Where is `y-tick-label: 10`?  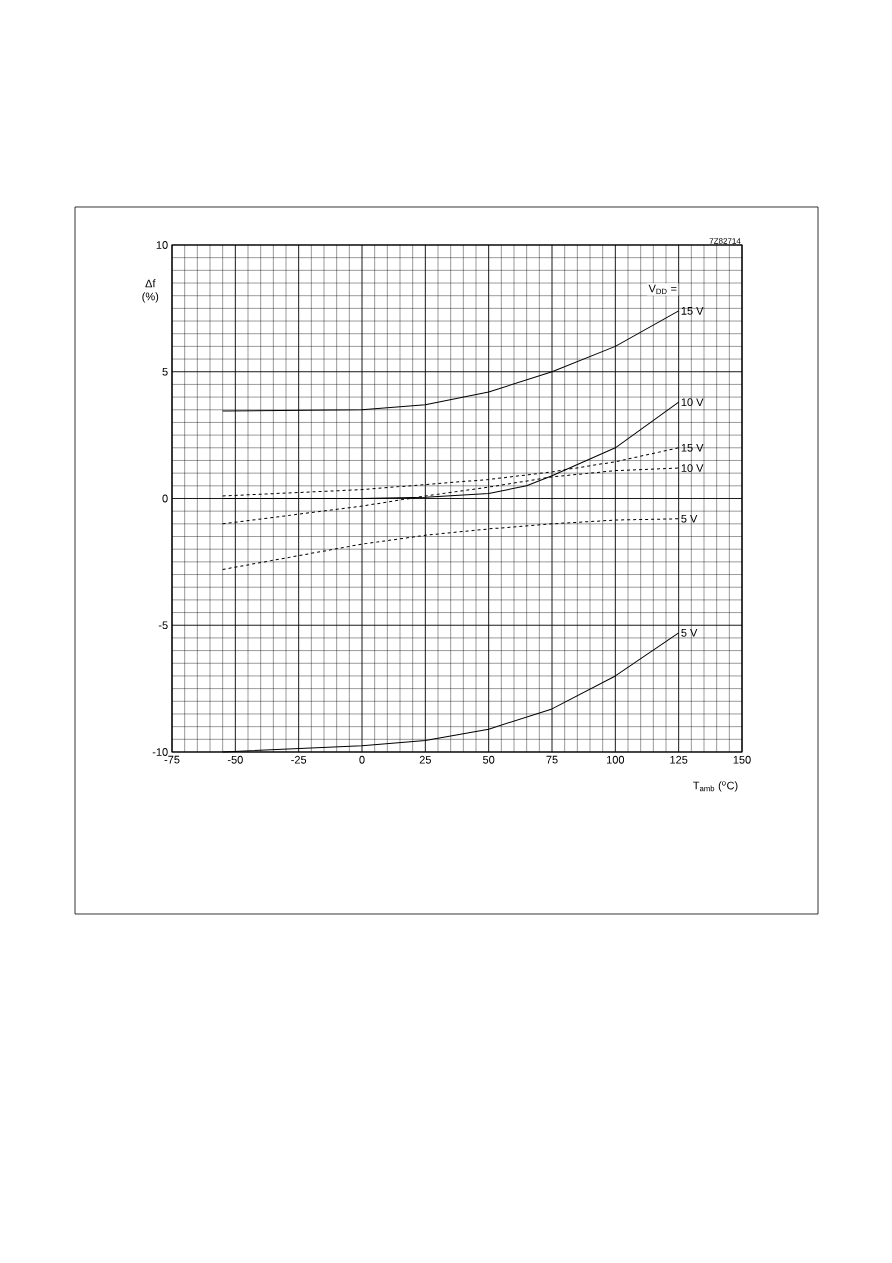
y-tick-label: 10 is located at coordinates (162, 245).